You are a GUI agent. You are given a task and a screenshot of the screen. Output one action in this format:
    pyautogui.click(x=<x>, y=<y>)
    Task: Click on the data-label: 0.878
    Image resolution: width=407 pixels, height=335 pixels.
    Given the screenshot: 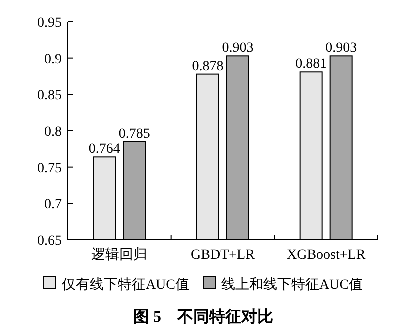 What is the action you would take?
    pyautogui.click(x=208, y=66)
    